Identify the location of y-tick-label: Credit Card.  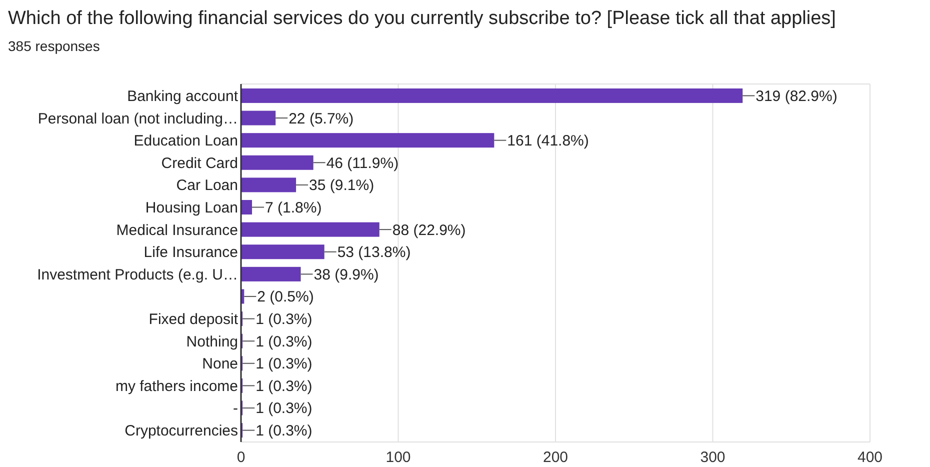
(199, 163).